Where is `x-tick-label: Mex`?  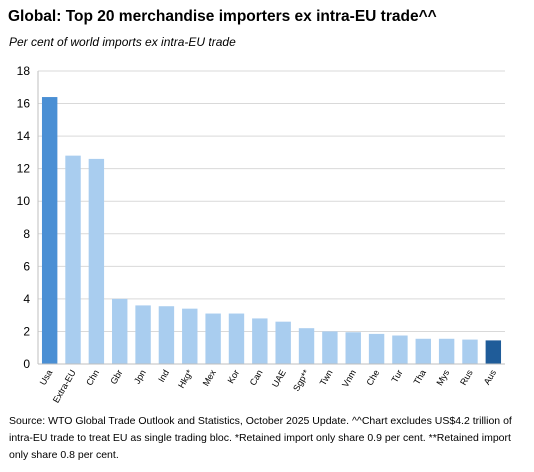 x-tick-label: Mex is located at coordinates (209, 378).